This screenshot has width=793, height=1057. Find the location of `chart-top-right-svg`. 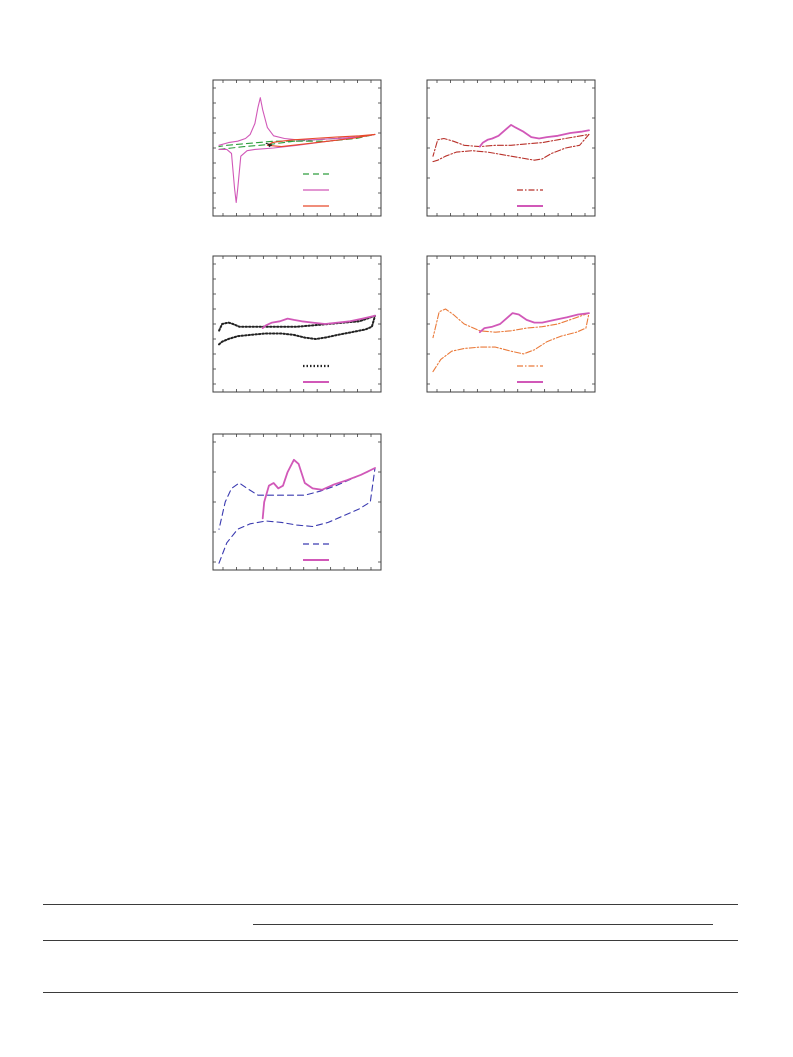

chart-top-right-svg is located at coordinates (511, 148).